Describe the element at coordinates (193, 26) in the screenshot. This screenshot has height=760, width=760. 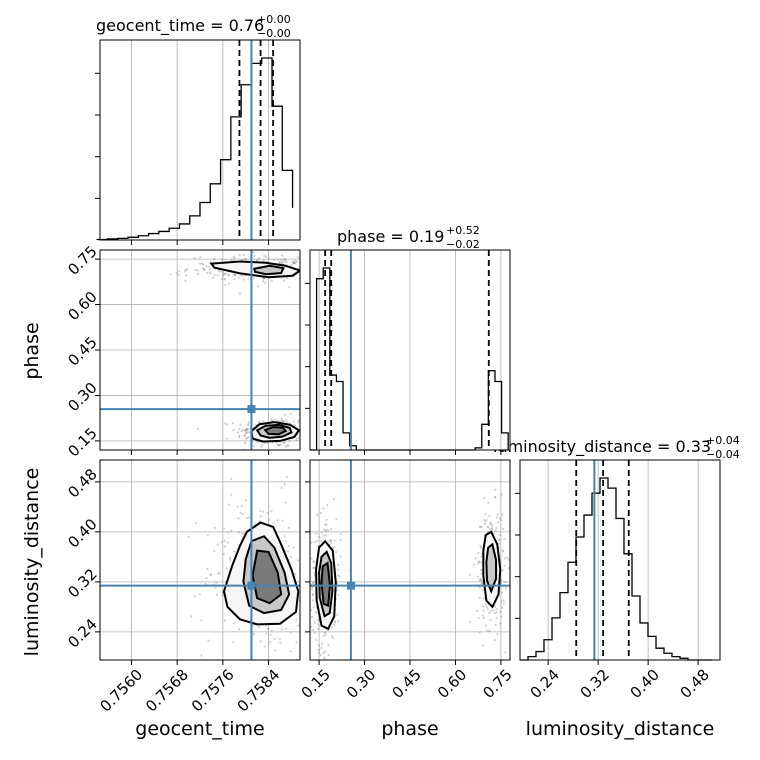
I see `title-geocent-time: geocent_time = 0.76 +0.00 −0.00` at that location.